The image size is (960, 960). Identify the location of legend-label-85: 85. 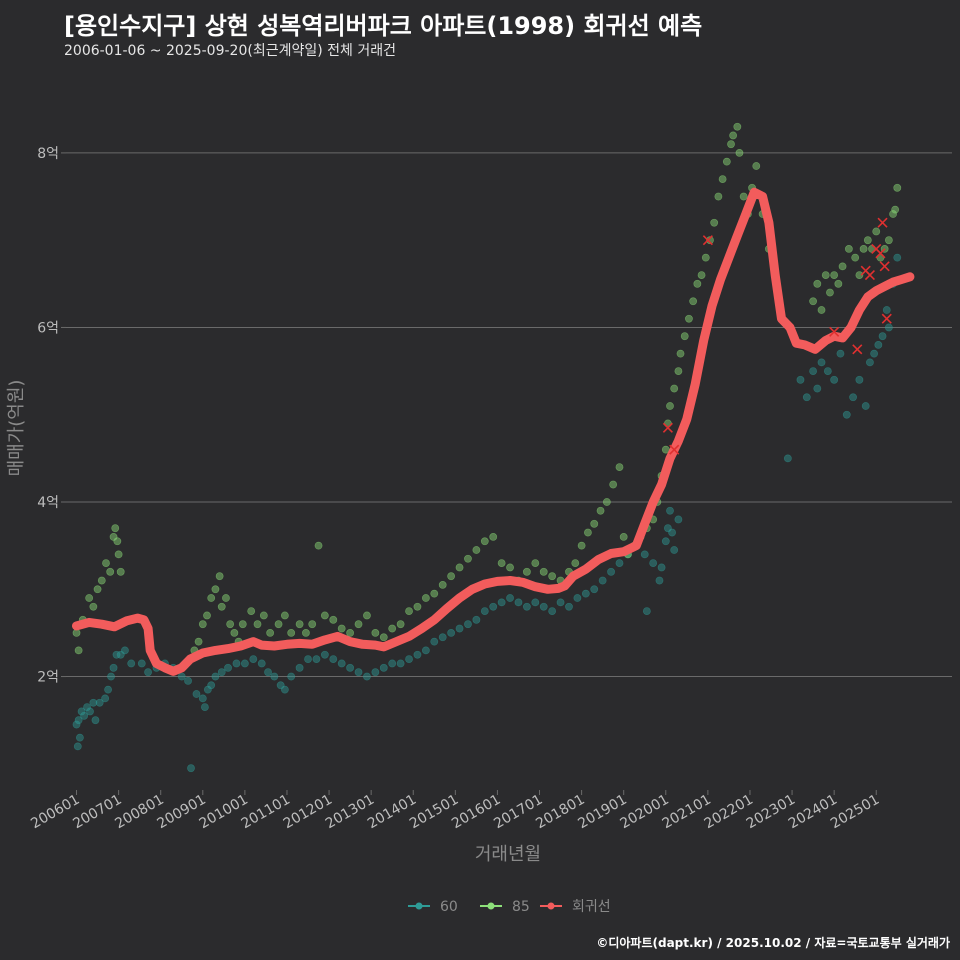
(521, 907).